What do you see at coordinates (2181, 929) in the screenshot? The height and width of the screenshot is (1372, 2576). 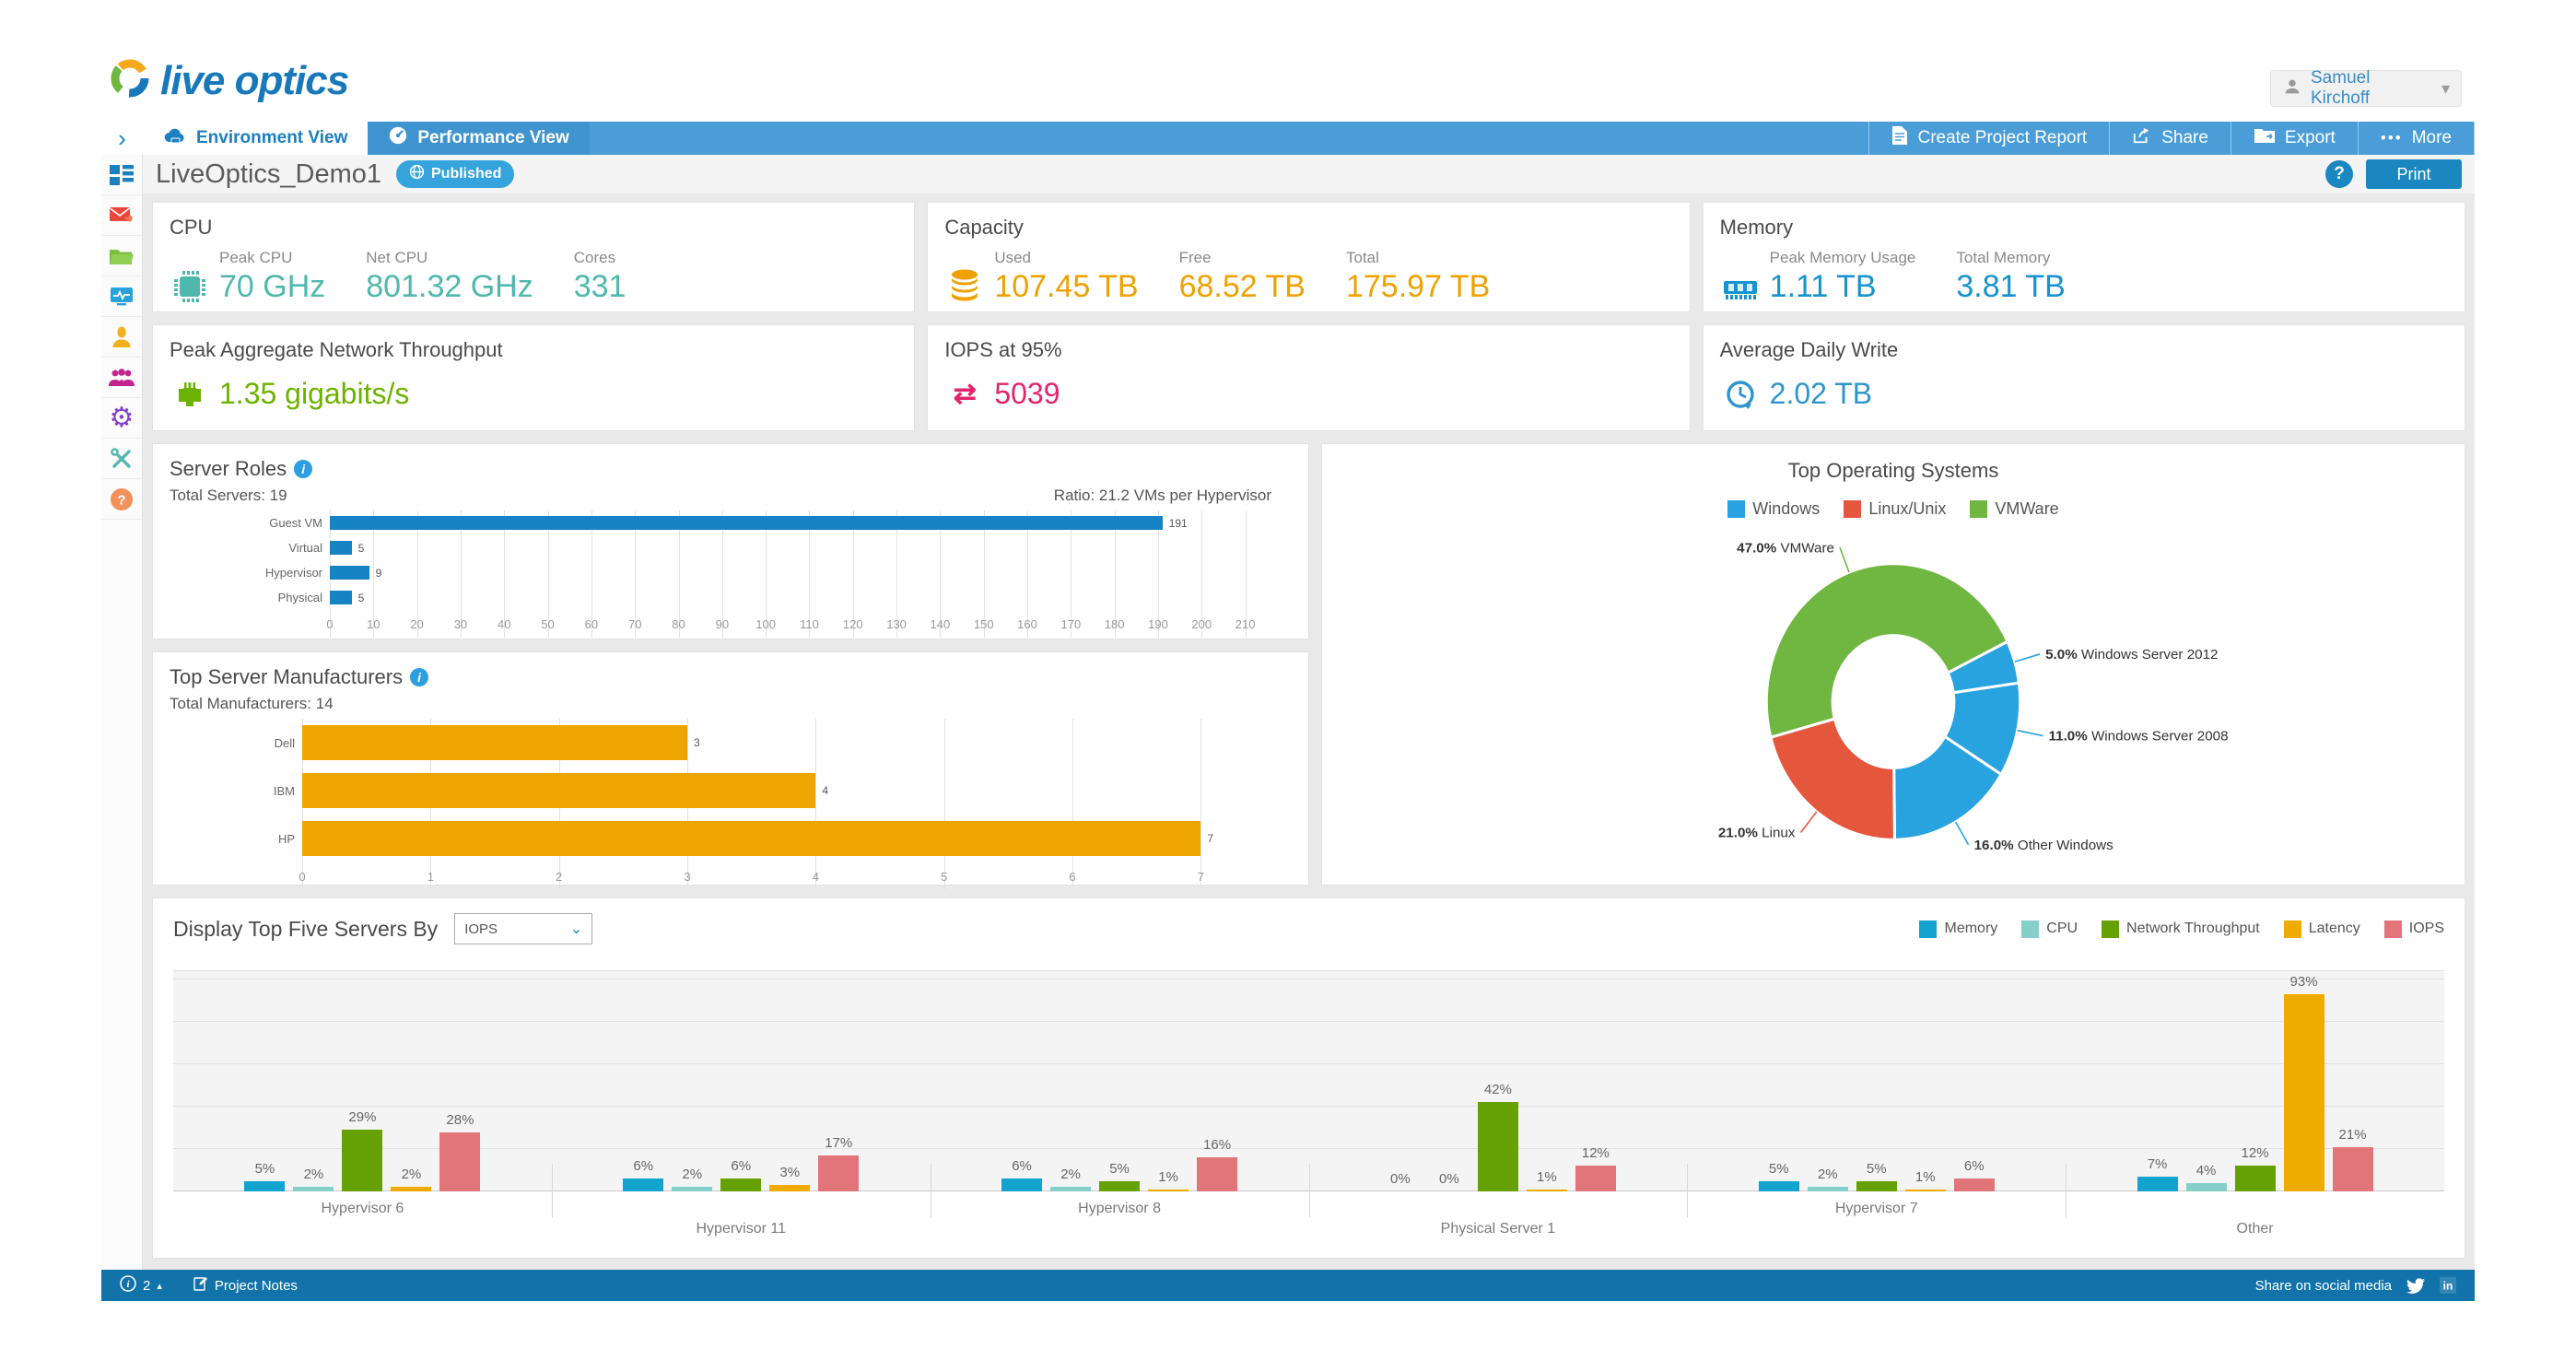 I see `legend-item-network-throughput: Network Throughput` at bounding box center [2181, 929].